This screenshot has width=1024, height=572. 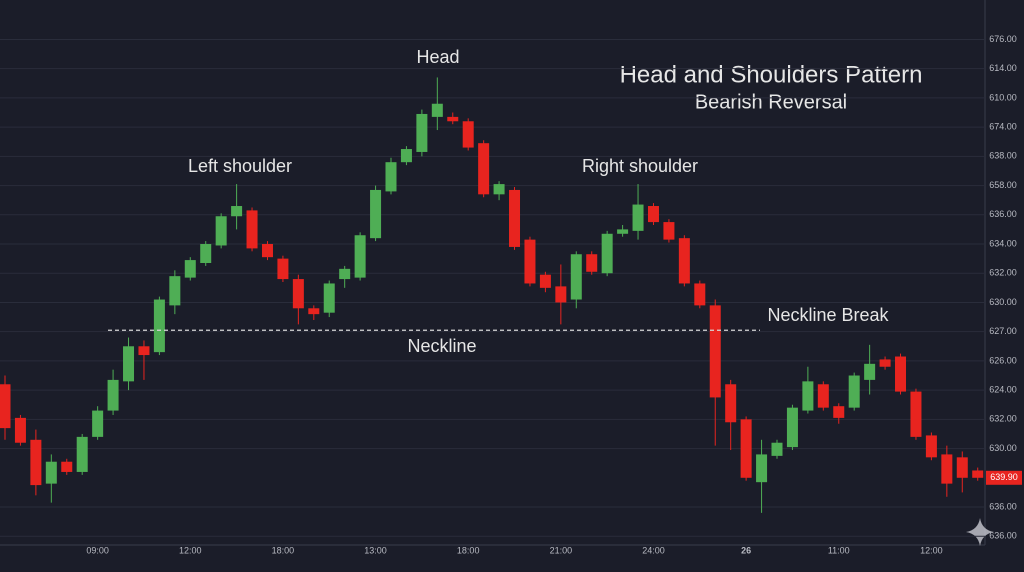 What do you see at coordinates (441, 346) in the screenshot?
I see `annotation: Neckline` at bounding box center [441, 346].